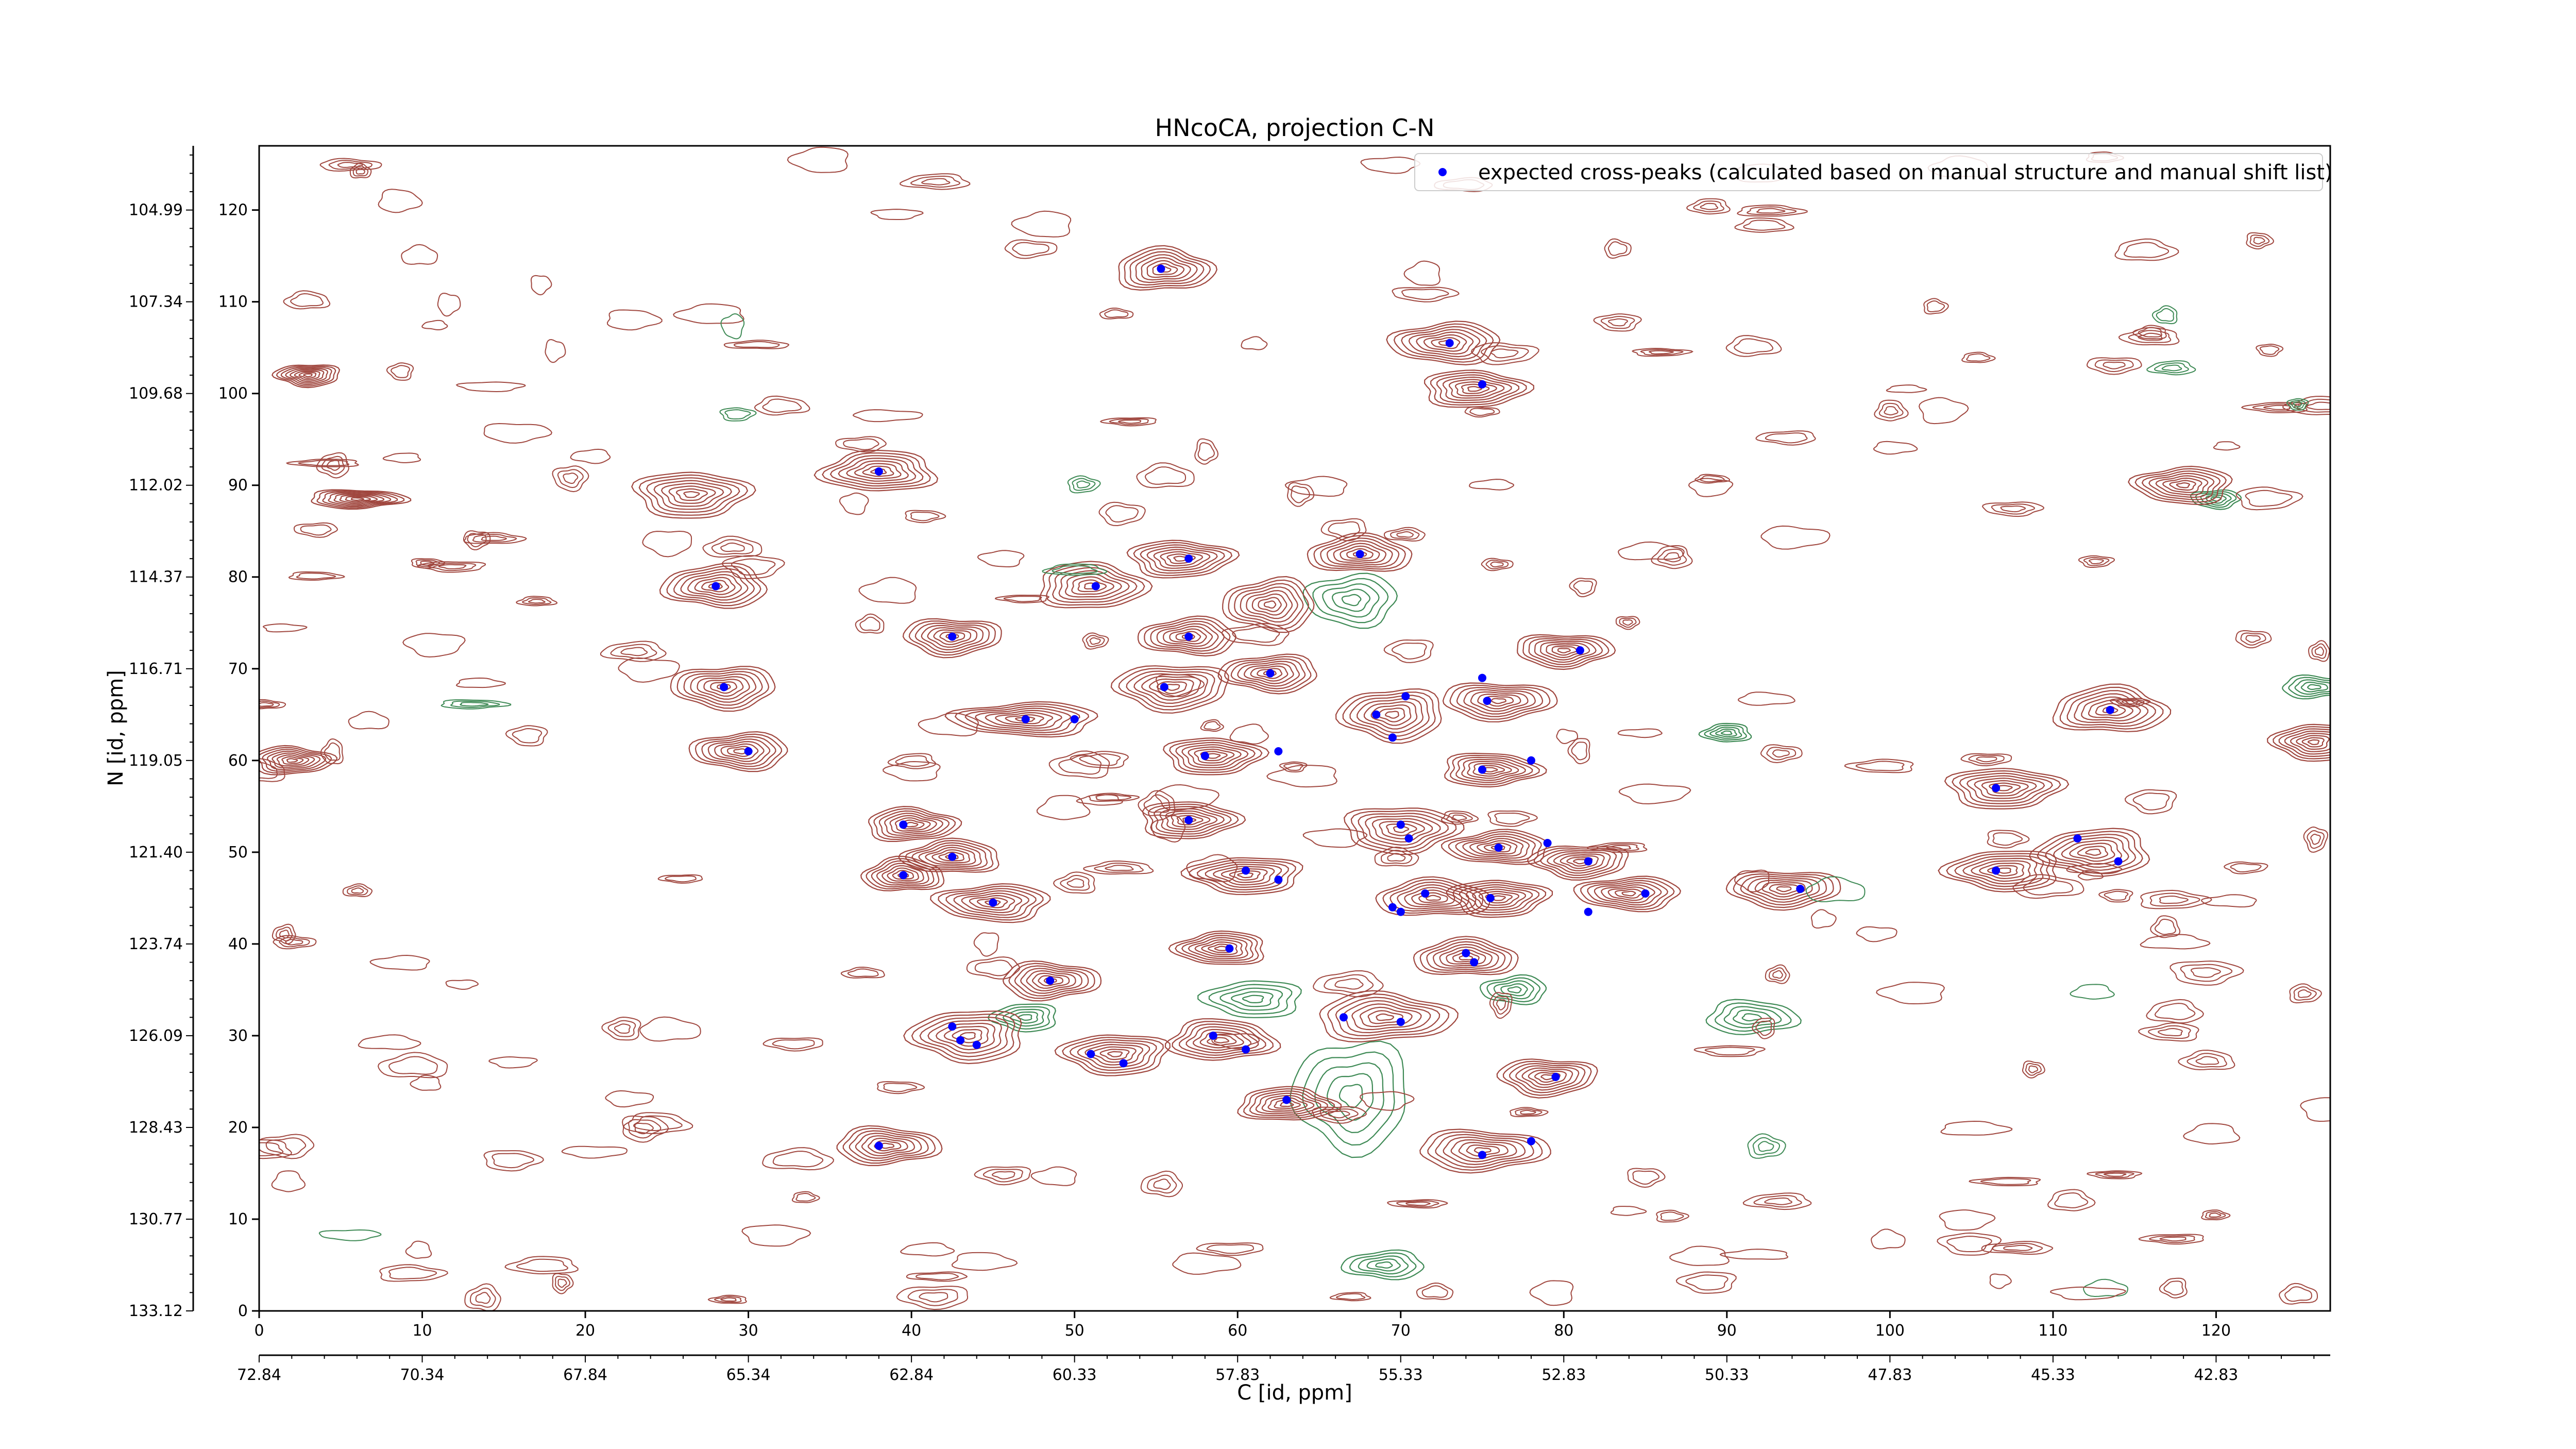 This screenshot has height=1449, width=2576. Describe the element at coordinates (238, 577) in the screenshot. I see `y-tick-label: 80` at that location.